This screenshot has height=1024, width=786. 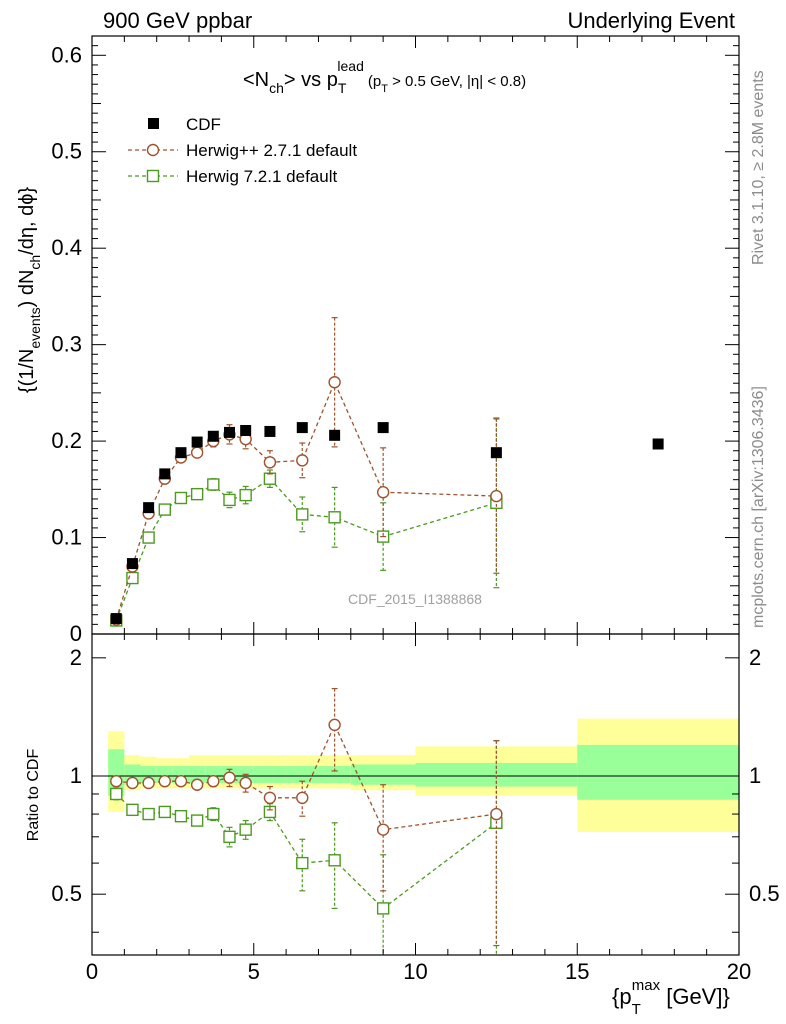 What do you see at coordinates (153, 150) in the screenshot?
I see `legend-herwigpp-marker` at bounding box center [153, 150].